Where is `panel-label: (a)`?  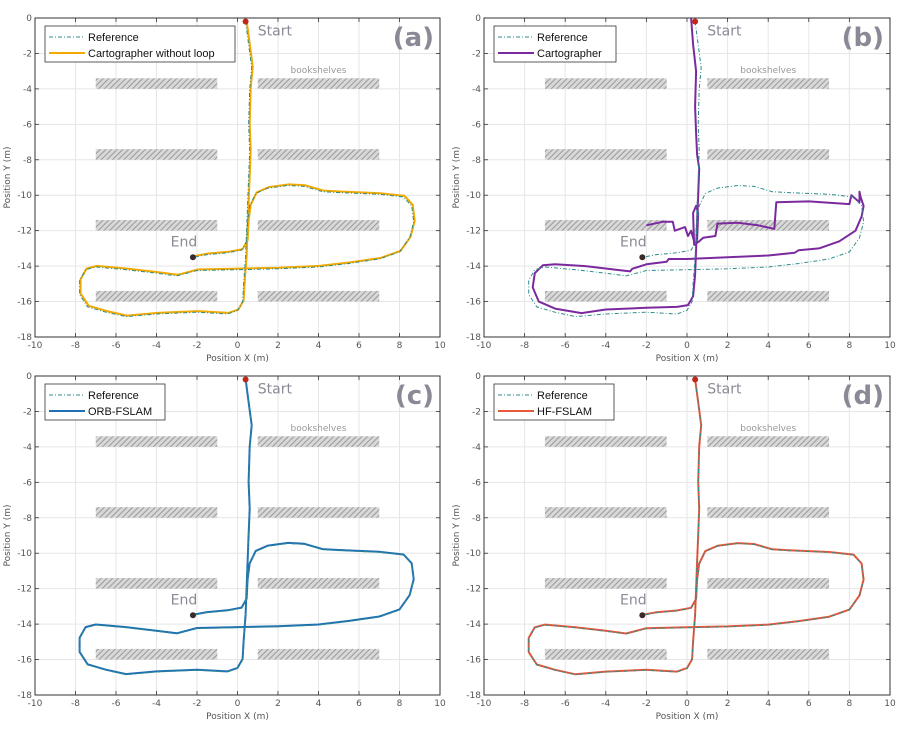
panel-label: (a) is located at coordinates (413, 38).